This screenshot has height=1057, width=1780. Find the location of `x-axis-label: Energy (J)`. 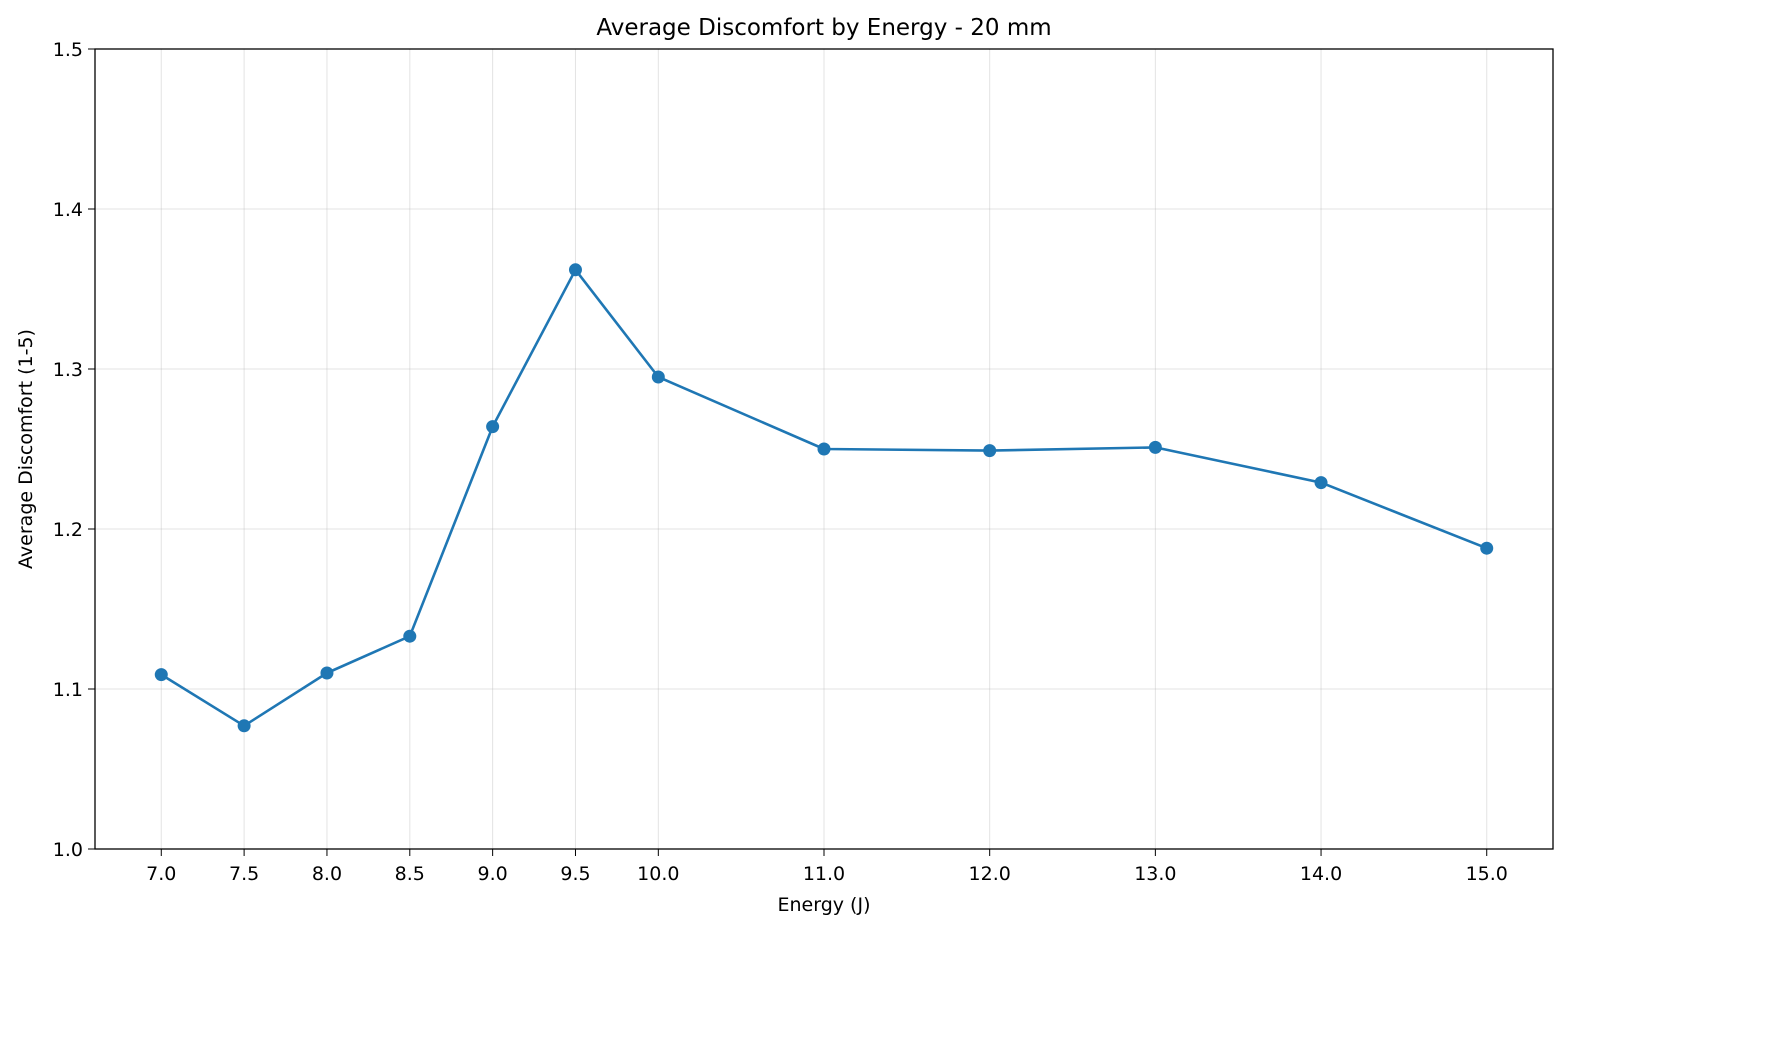

x-axis-label: Energy (J) is located at coordinates (824, 905).